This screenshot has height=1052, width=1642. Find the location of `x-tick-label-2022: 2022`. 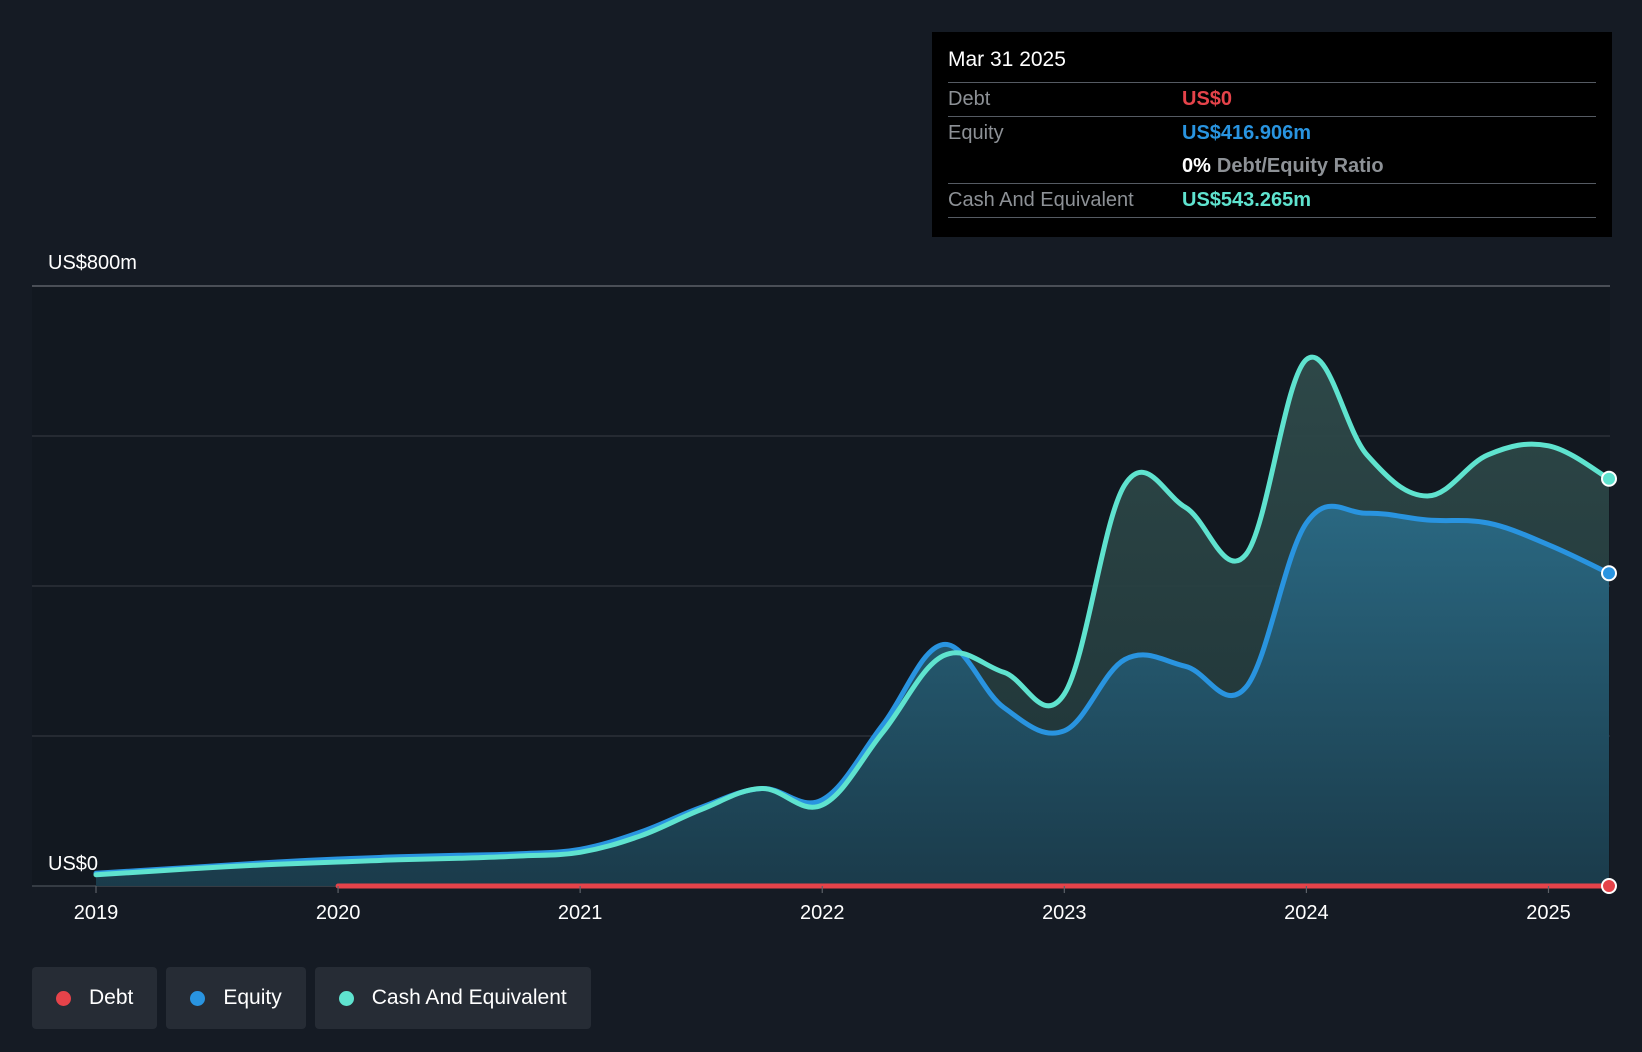

x-tick-label-2022: 2022 is located at coordinates (822, 913).